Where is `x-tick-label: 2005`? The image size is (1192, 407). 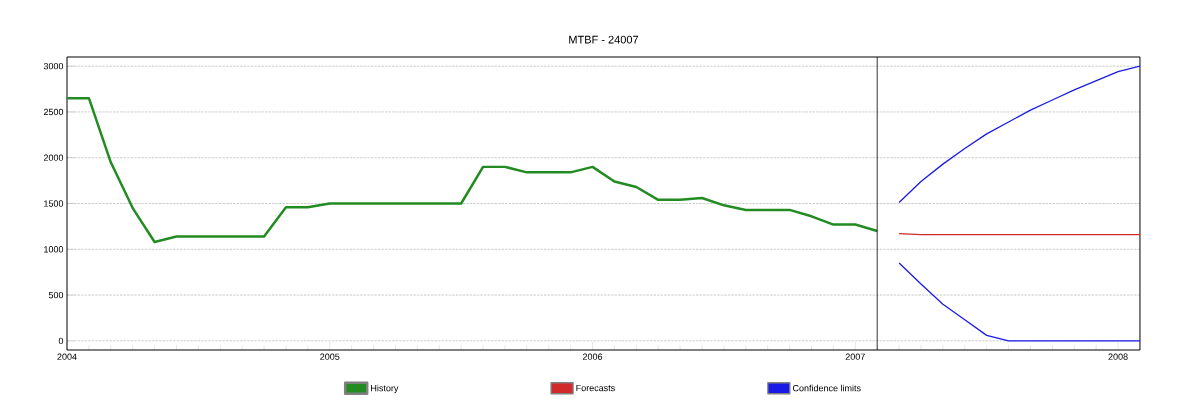 x-tick-label: 2005 is located at coordinates (330, 356).